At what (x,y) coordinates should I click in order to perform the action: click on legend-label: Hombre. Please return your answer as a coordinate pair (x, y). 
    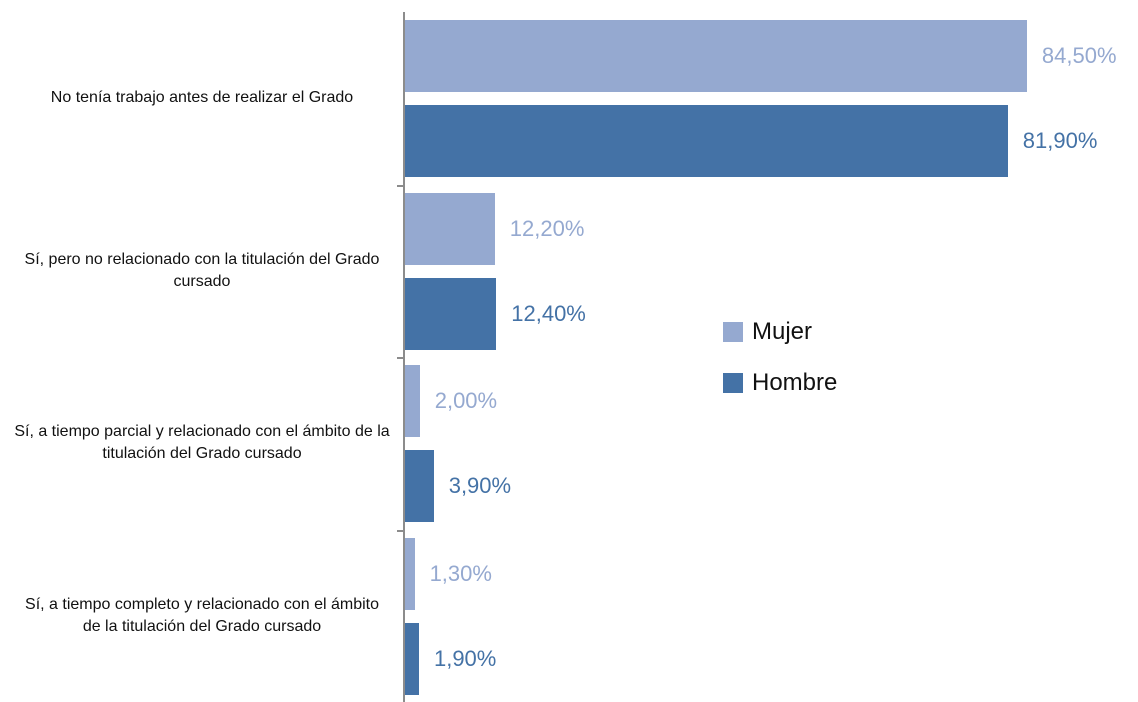
    Looking at the image, I should click on (795, 382).